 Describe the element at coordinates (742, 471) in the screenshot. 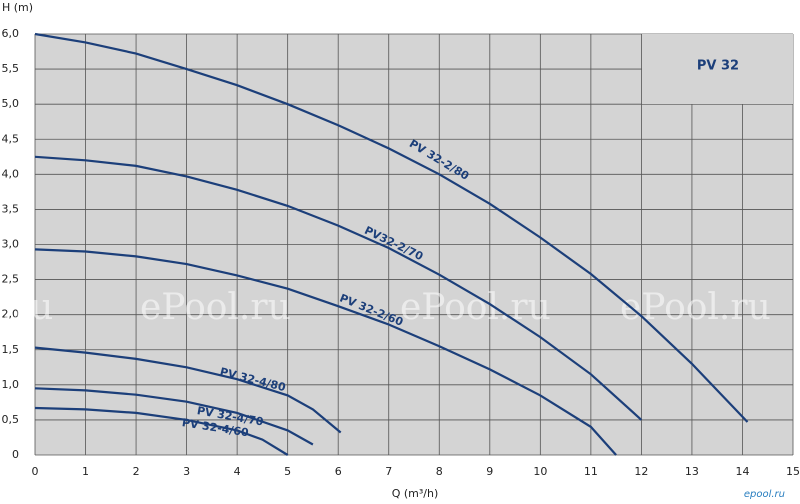

I see `x-tick-label: 14` at that location.